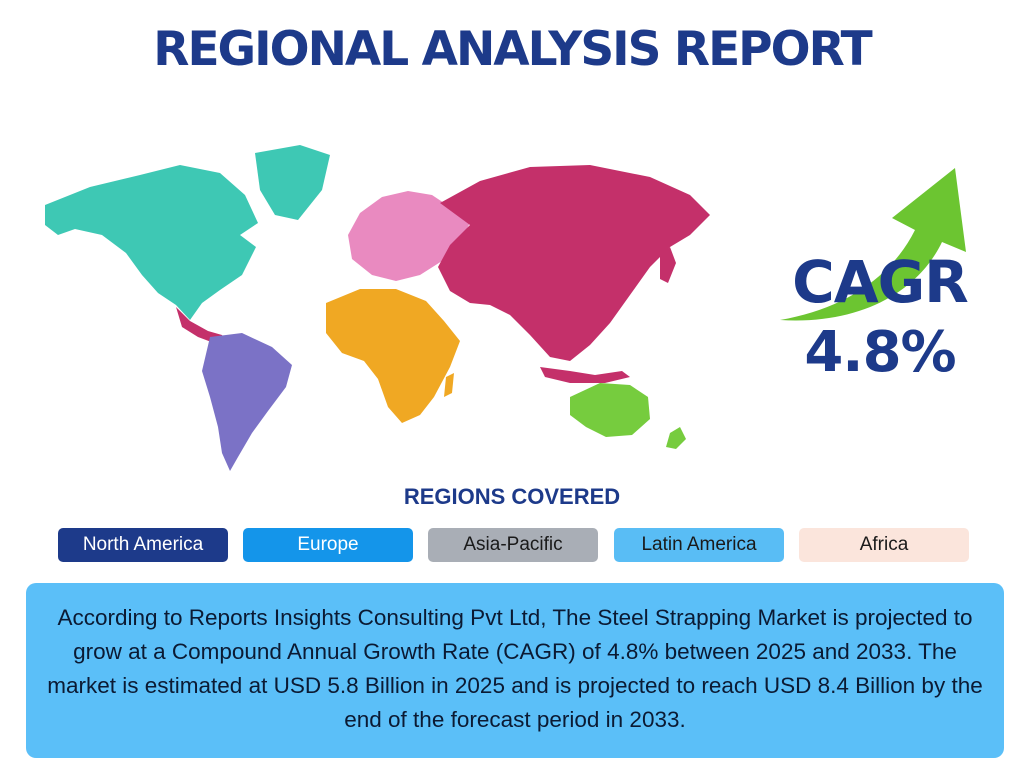 Image resolution: width=1024 pixels, height=768 pixels. Describe the element at coordinates (247, 402) in the screenshot. I see `south-america-shape` at that location.